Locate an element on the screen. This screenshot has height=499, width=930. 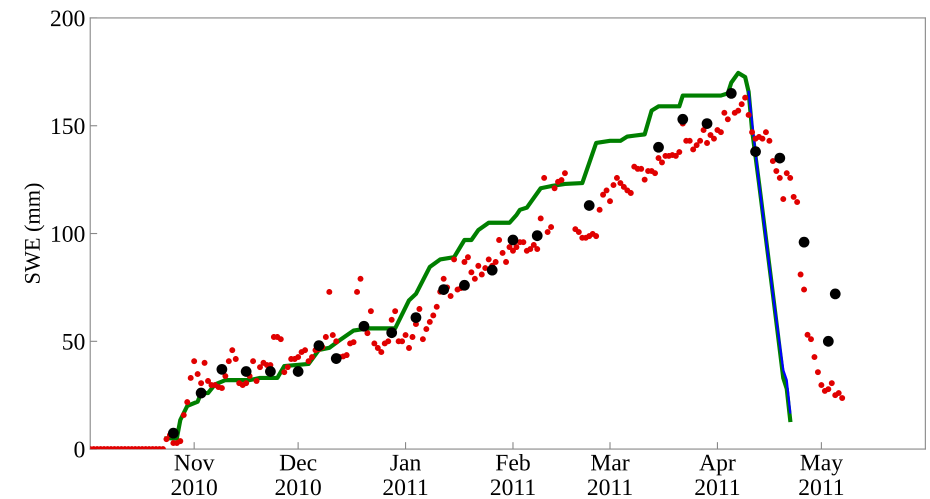
x-tick-label: Dec 2010 is located at coordinates (298, 475).